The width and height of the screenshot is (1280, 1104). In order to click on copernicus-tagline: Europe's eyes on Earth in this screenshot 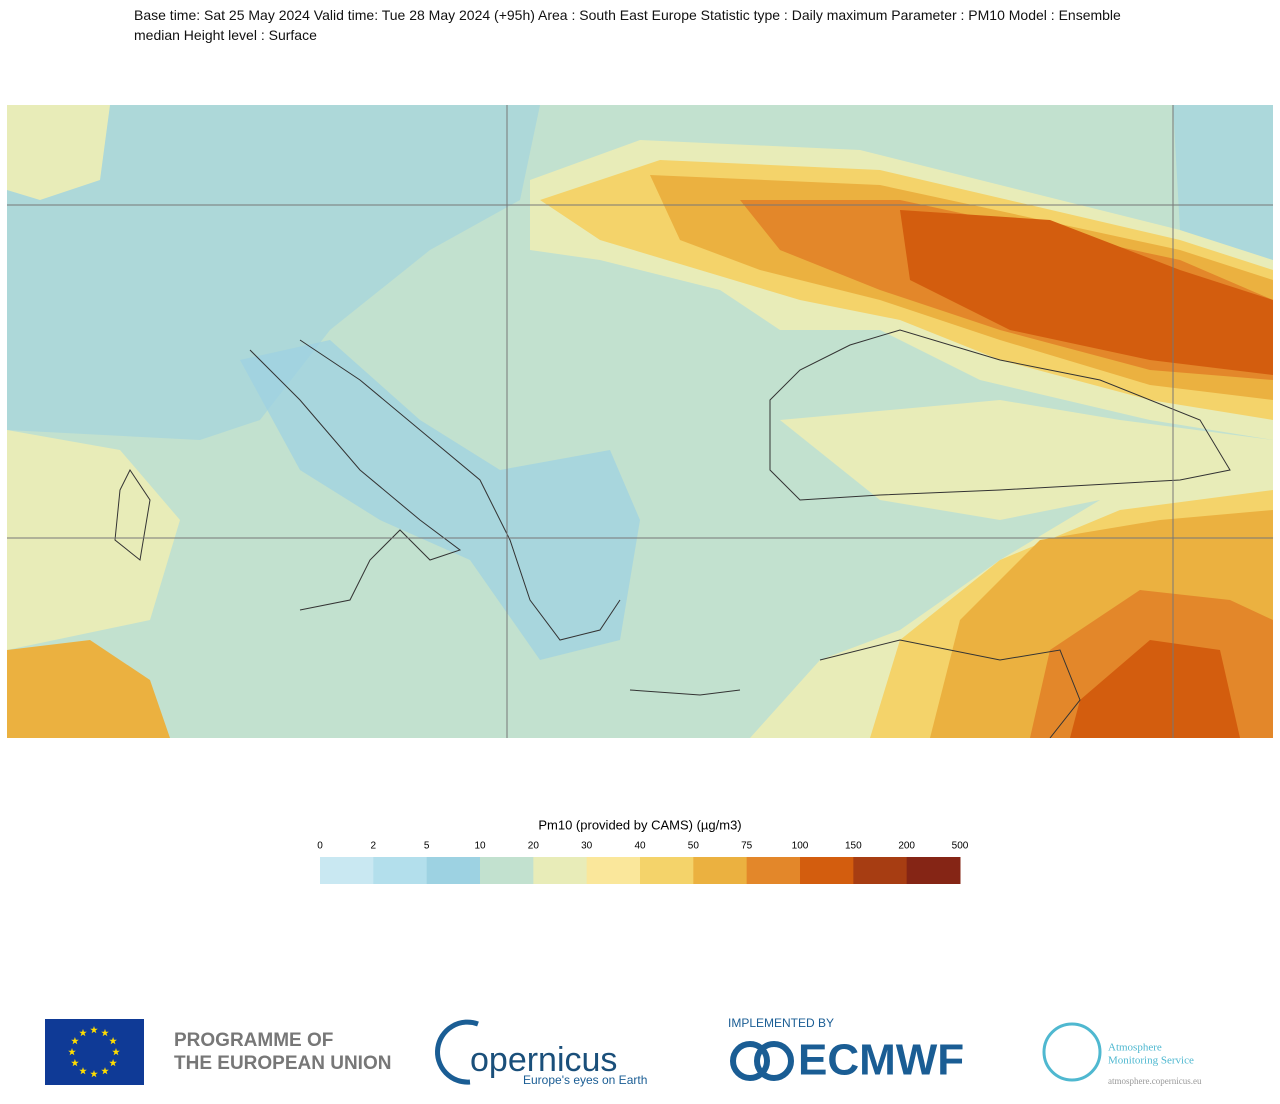, I will do `click(585, 1080)`.